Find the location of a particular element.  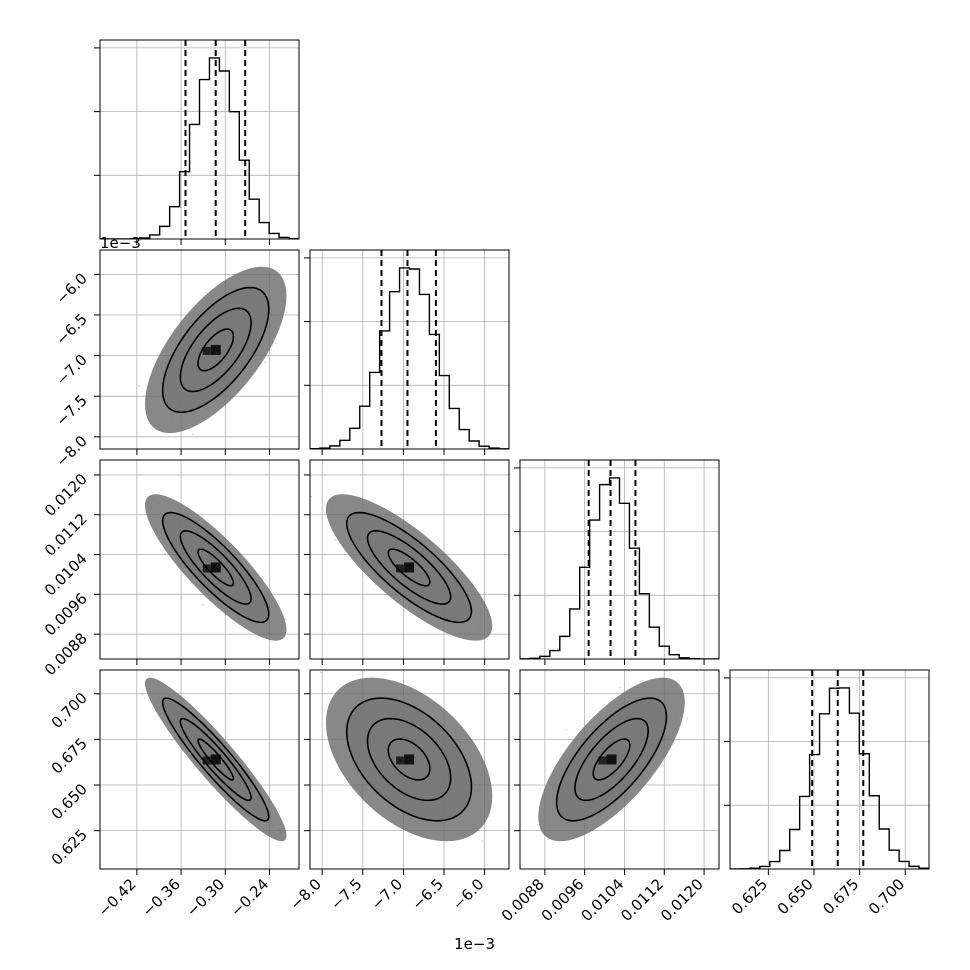

x-tick-label: −0.24 is located at coordinates (249, 897).